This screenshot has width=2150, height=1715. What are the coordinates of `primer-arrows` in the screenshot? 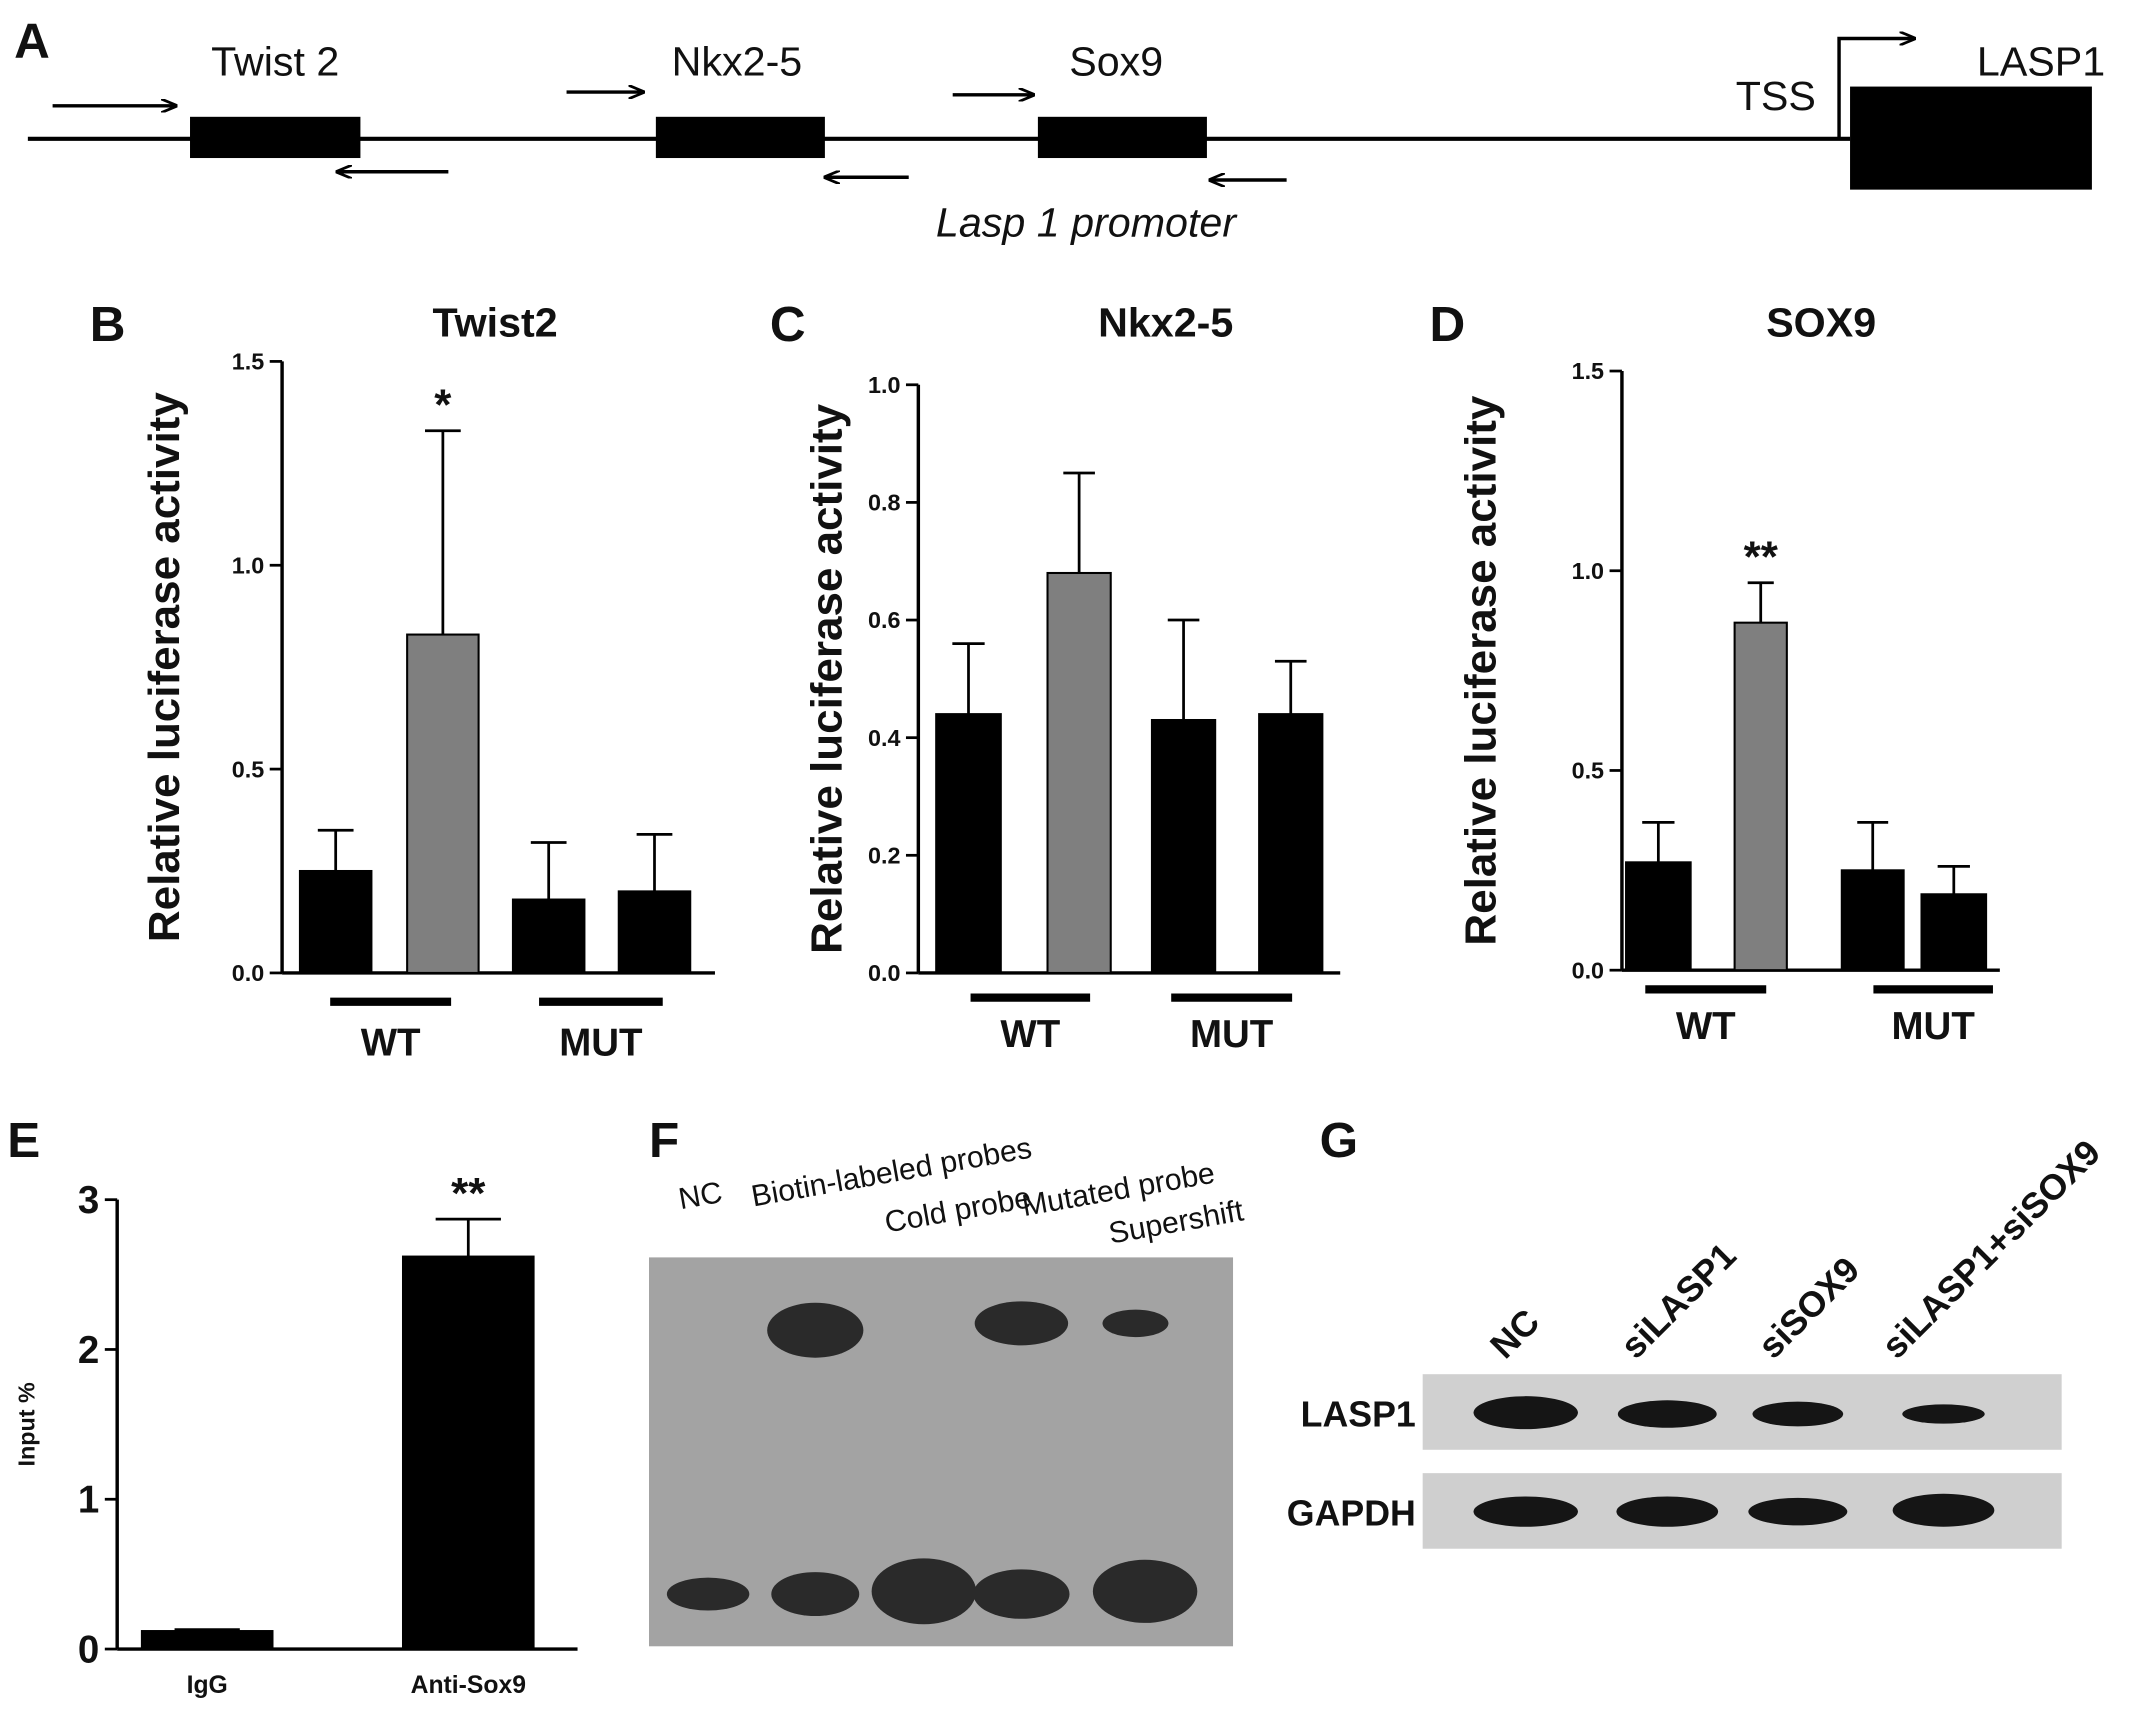 It's located at (669, 136).